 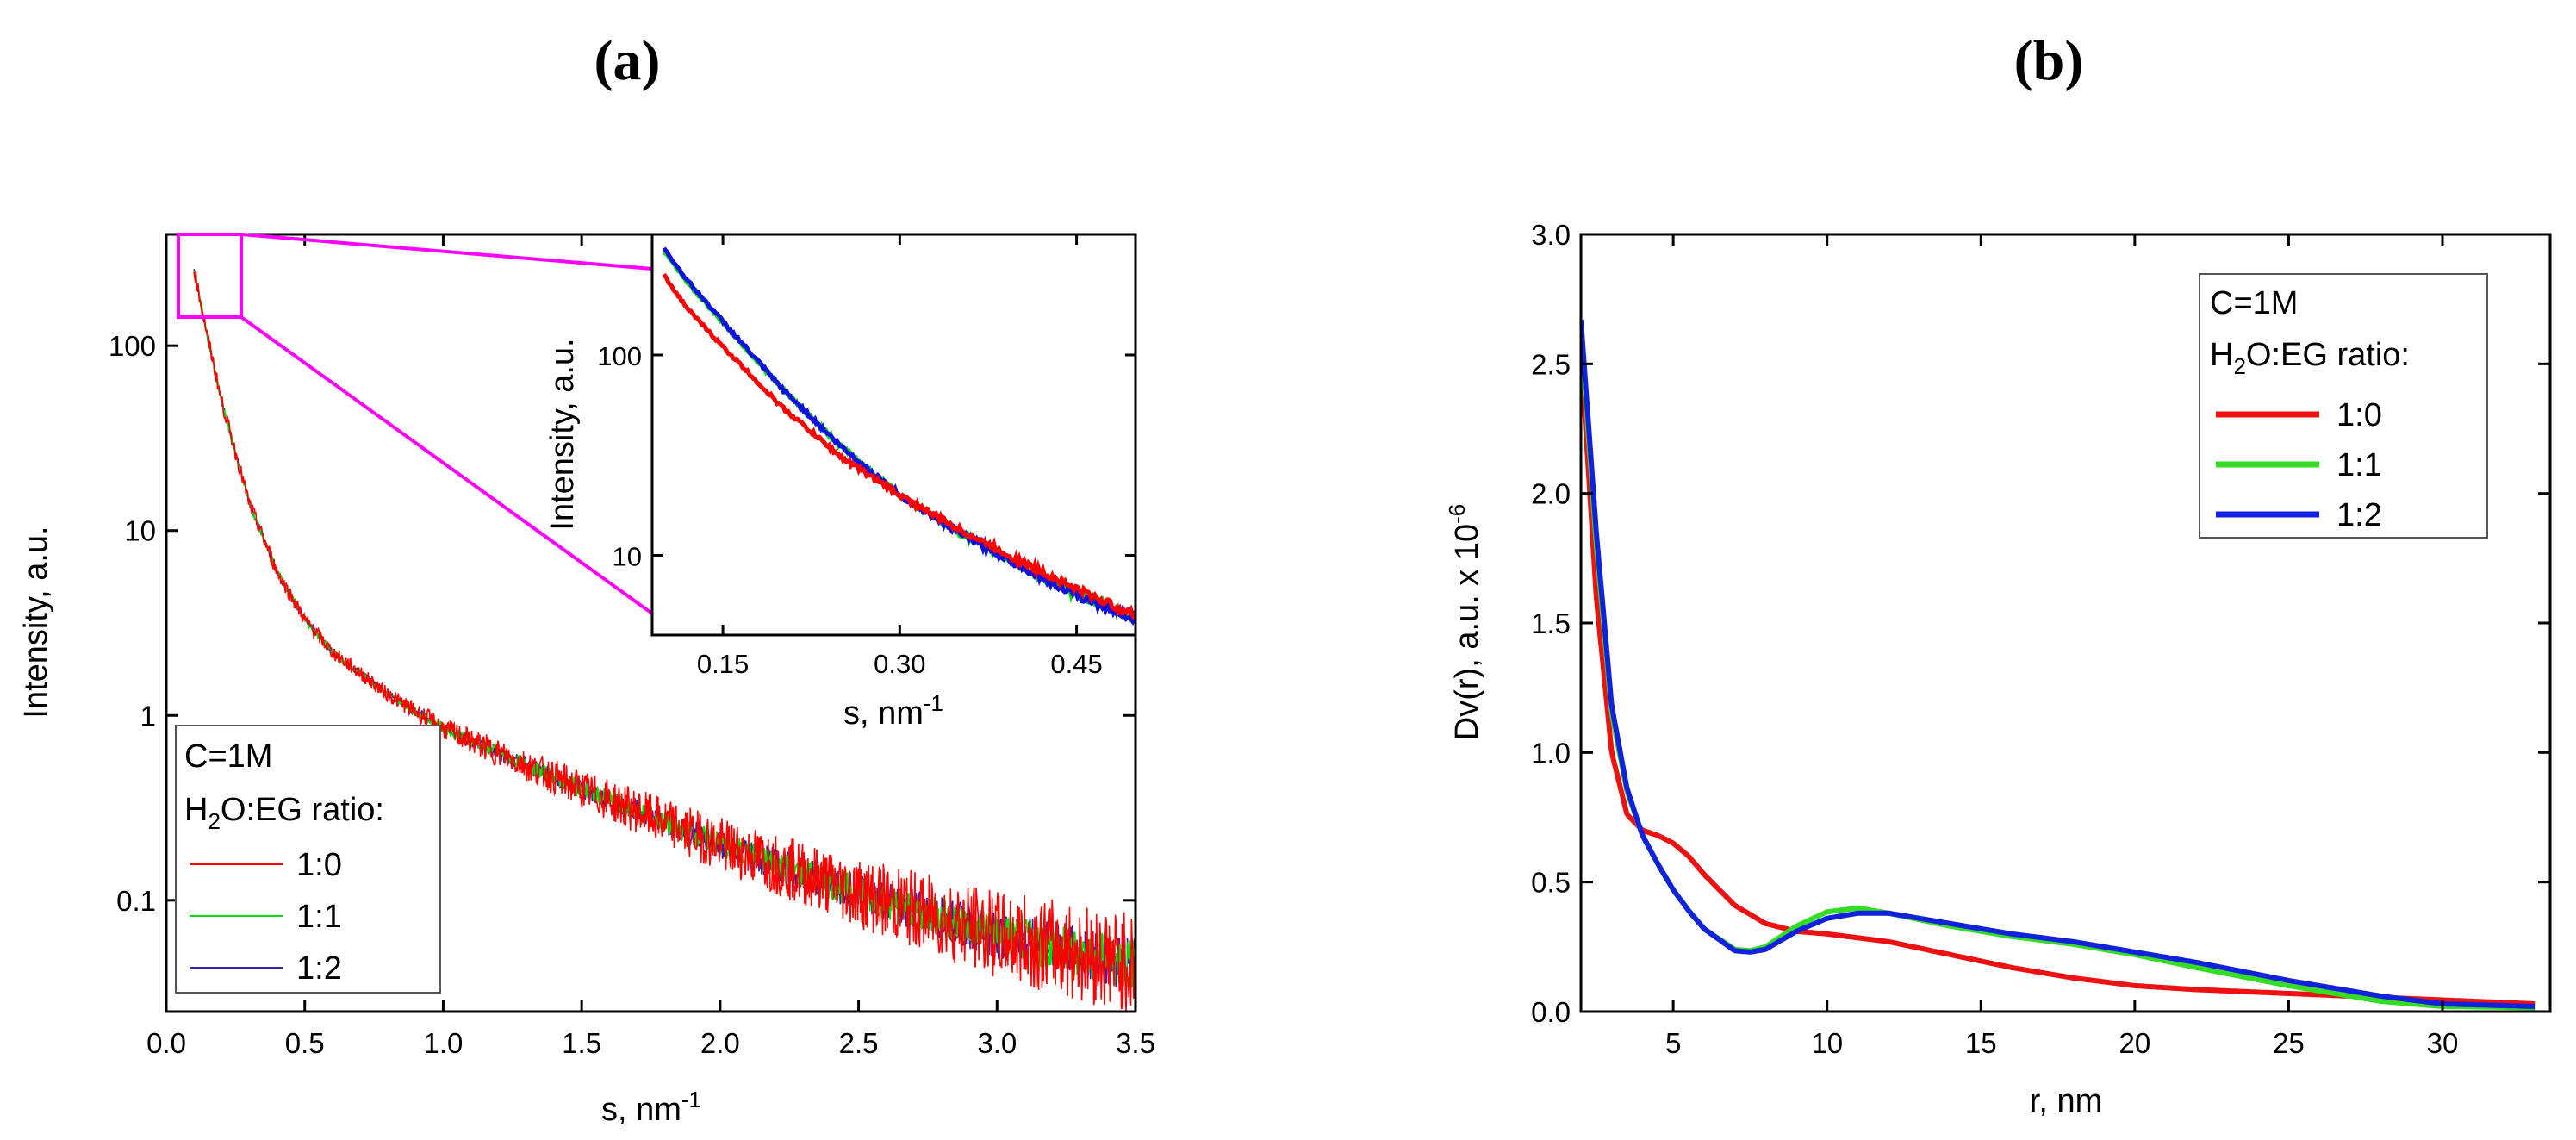 I want to click on panel-a-x-tick-label: 0.0, so click(x=166, y=1043).